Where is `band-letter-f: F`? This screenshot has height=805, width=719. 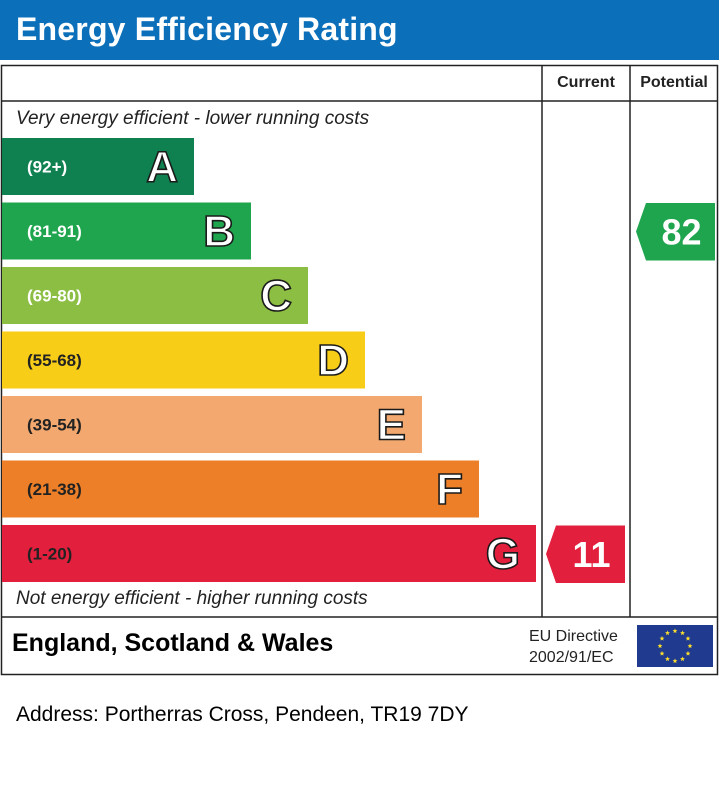
band-letter-f: F is located at coordinates (449, 489).